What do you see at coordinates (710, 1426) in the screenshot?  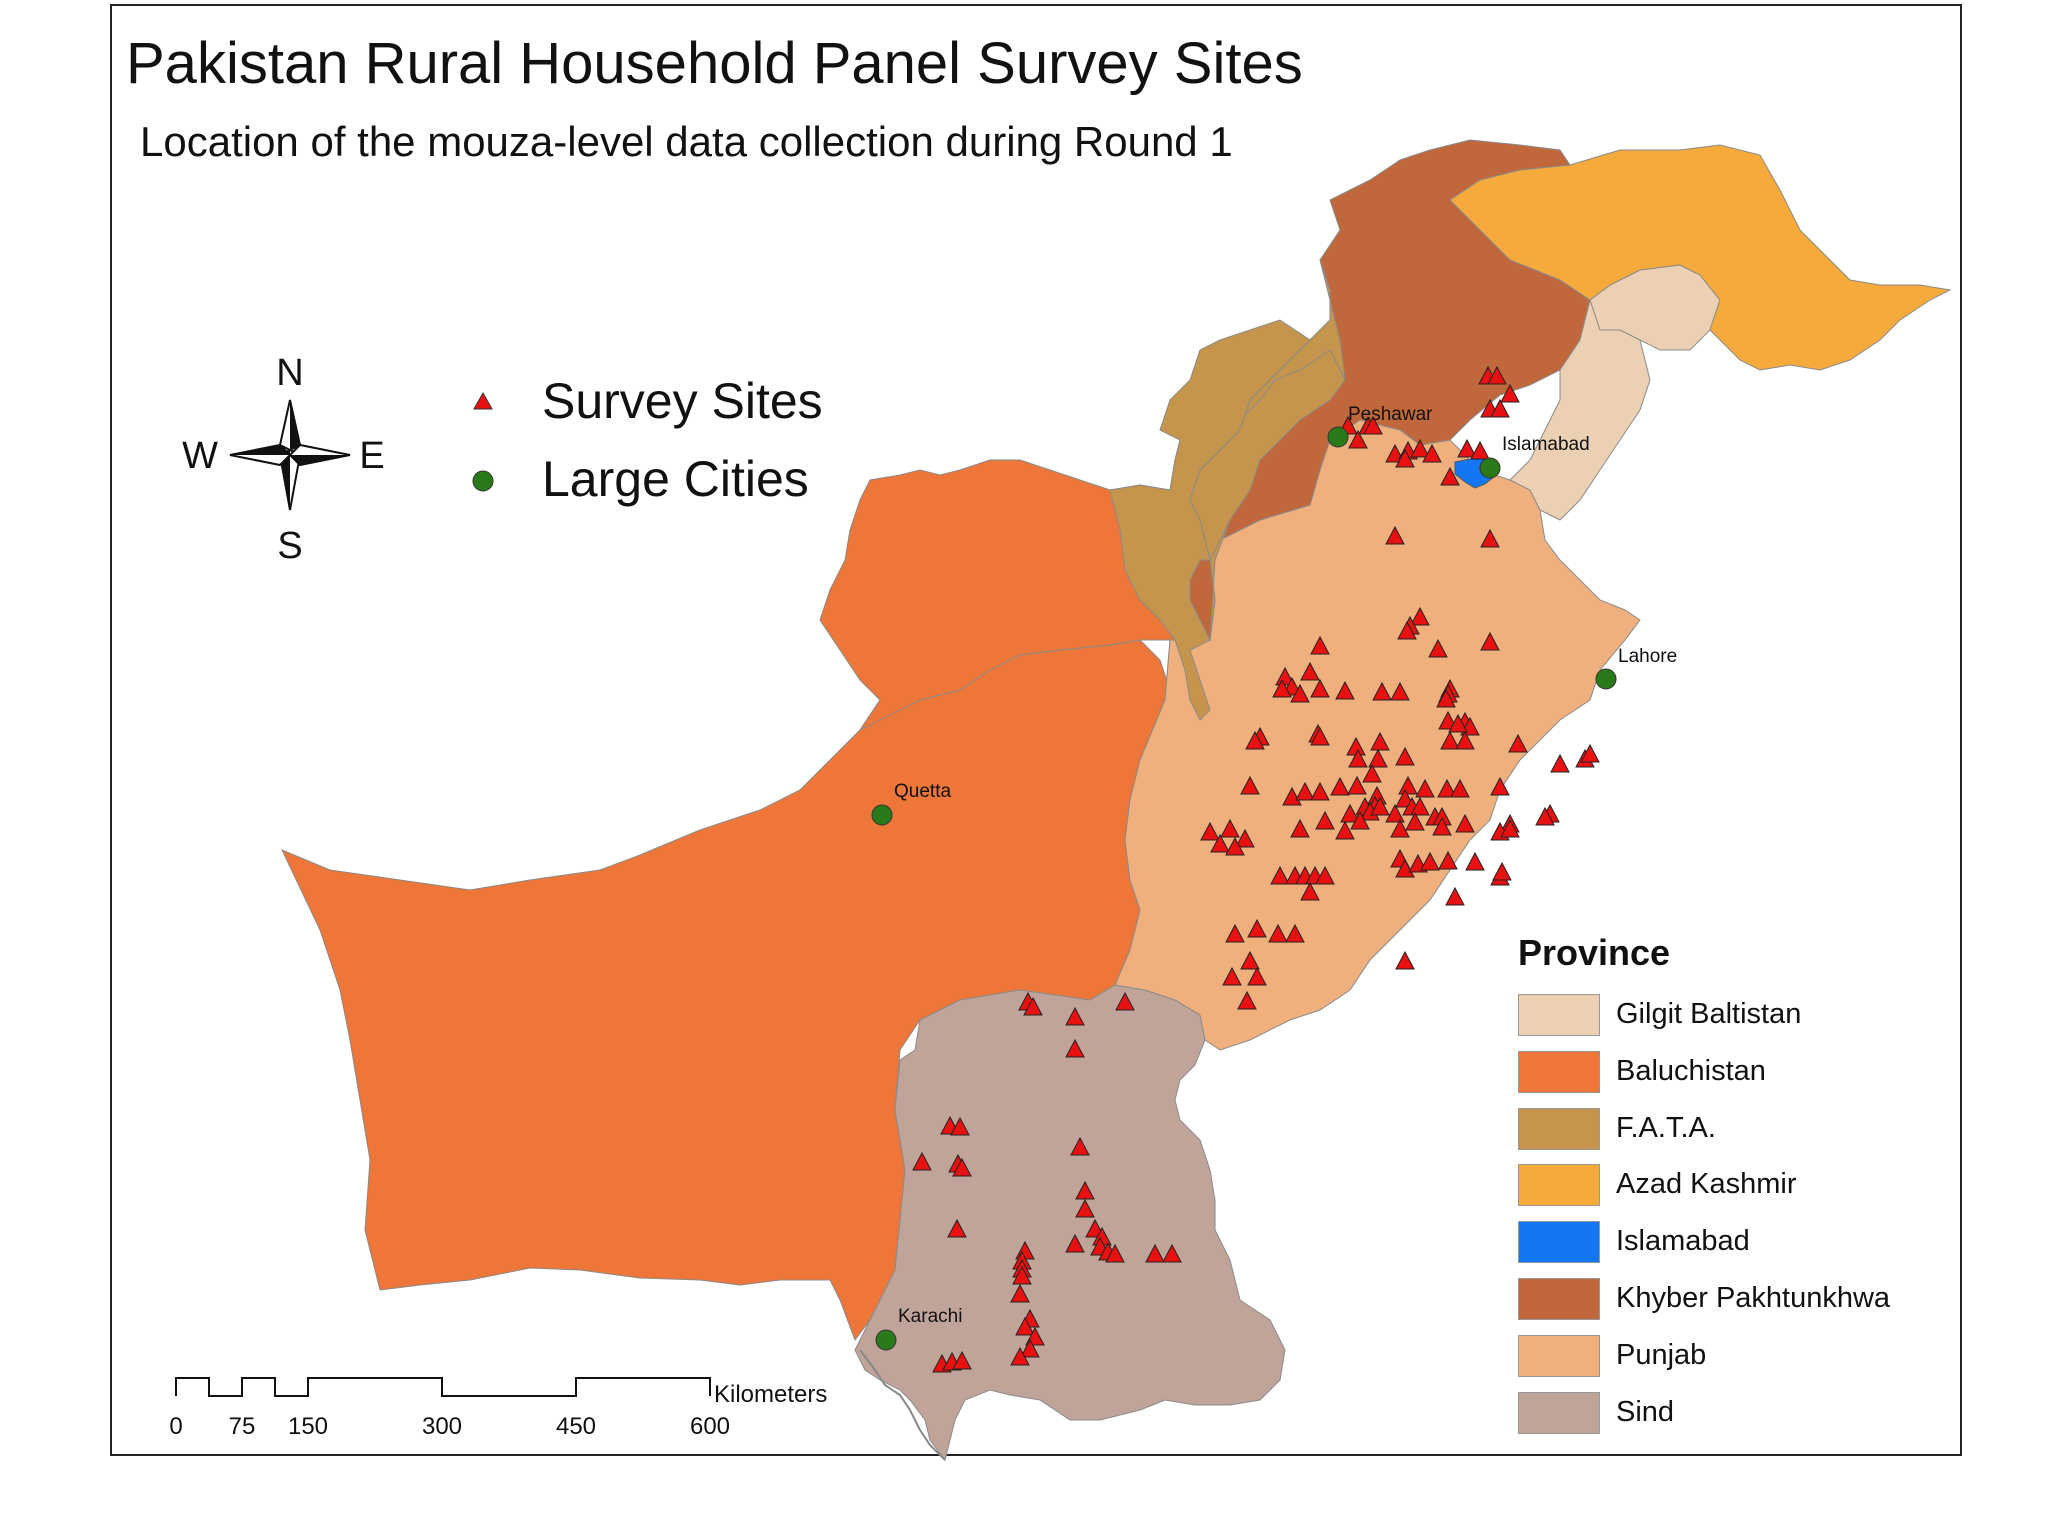 I see `scale-tick-label: 600` at bounding box center [710, 1426].